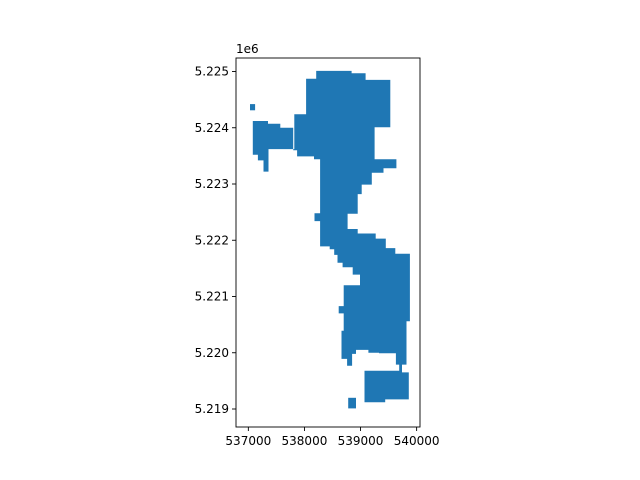  I want to click on x-tick-label: 540000, so click(417, 441).